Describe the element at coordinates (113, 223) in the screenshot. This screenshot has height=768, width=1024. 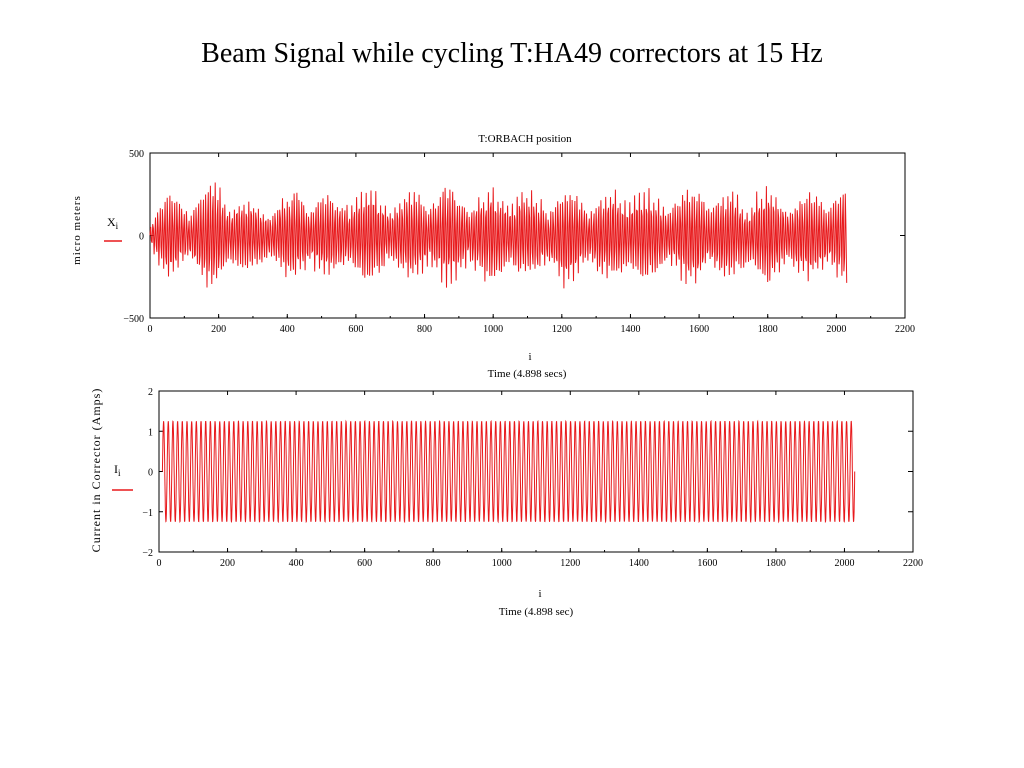
I see `chart1-legend-label: Xi` at that location.